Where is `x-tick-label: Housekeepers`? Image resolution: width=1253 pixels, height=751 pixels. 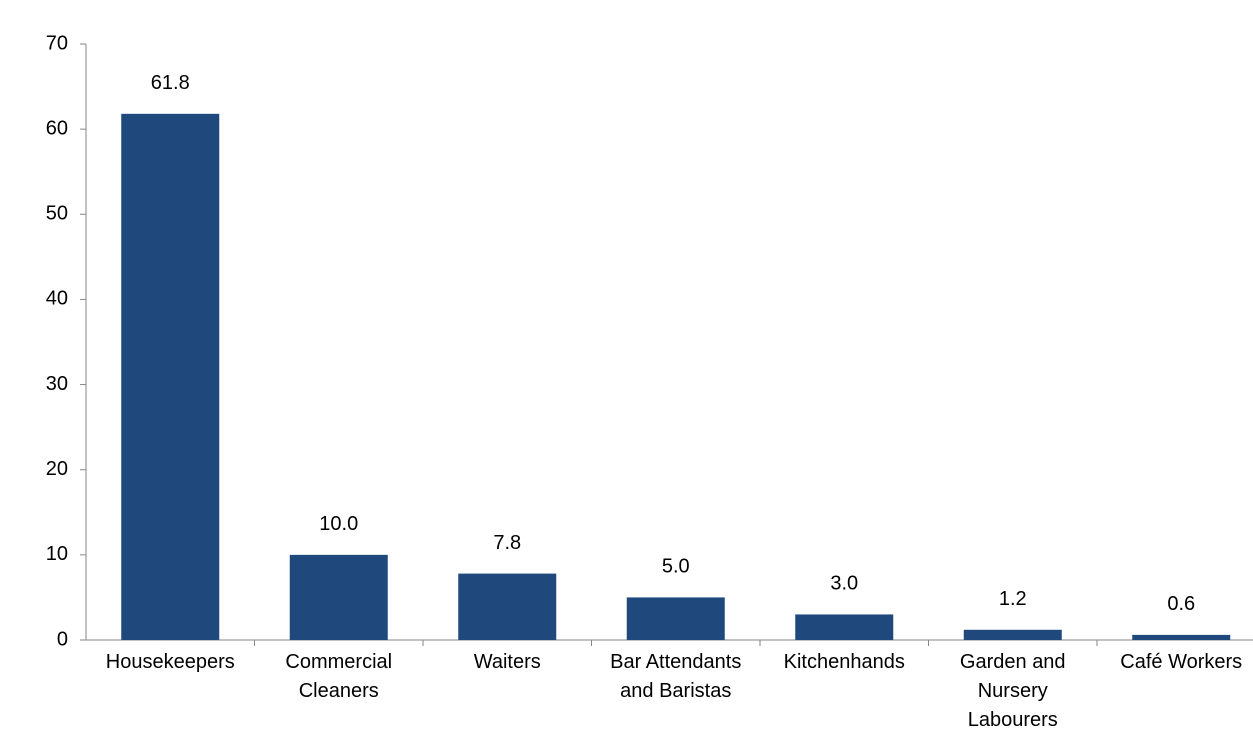 x-tick-label: Housekeepers is located at coordinates (170, 662).